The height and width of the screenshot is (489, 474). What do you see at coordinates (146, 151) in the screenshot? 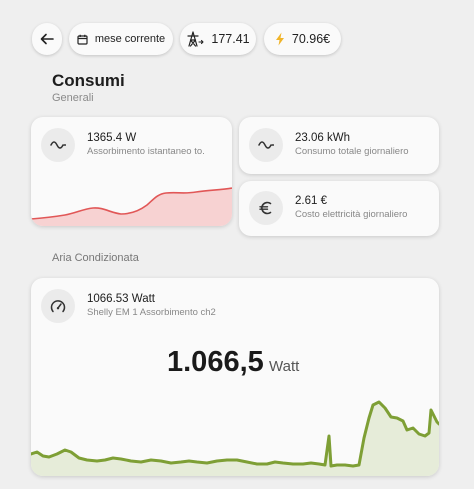
I see `instant-label: Assorbimento istantaneo to.` at bounding box center [146, 151].